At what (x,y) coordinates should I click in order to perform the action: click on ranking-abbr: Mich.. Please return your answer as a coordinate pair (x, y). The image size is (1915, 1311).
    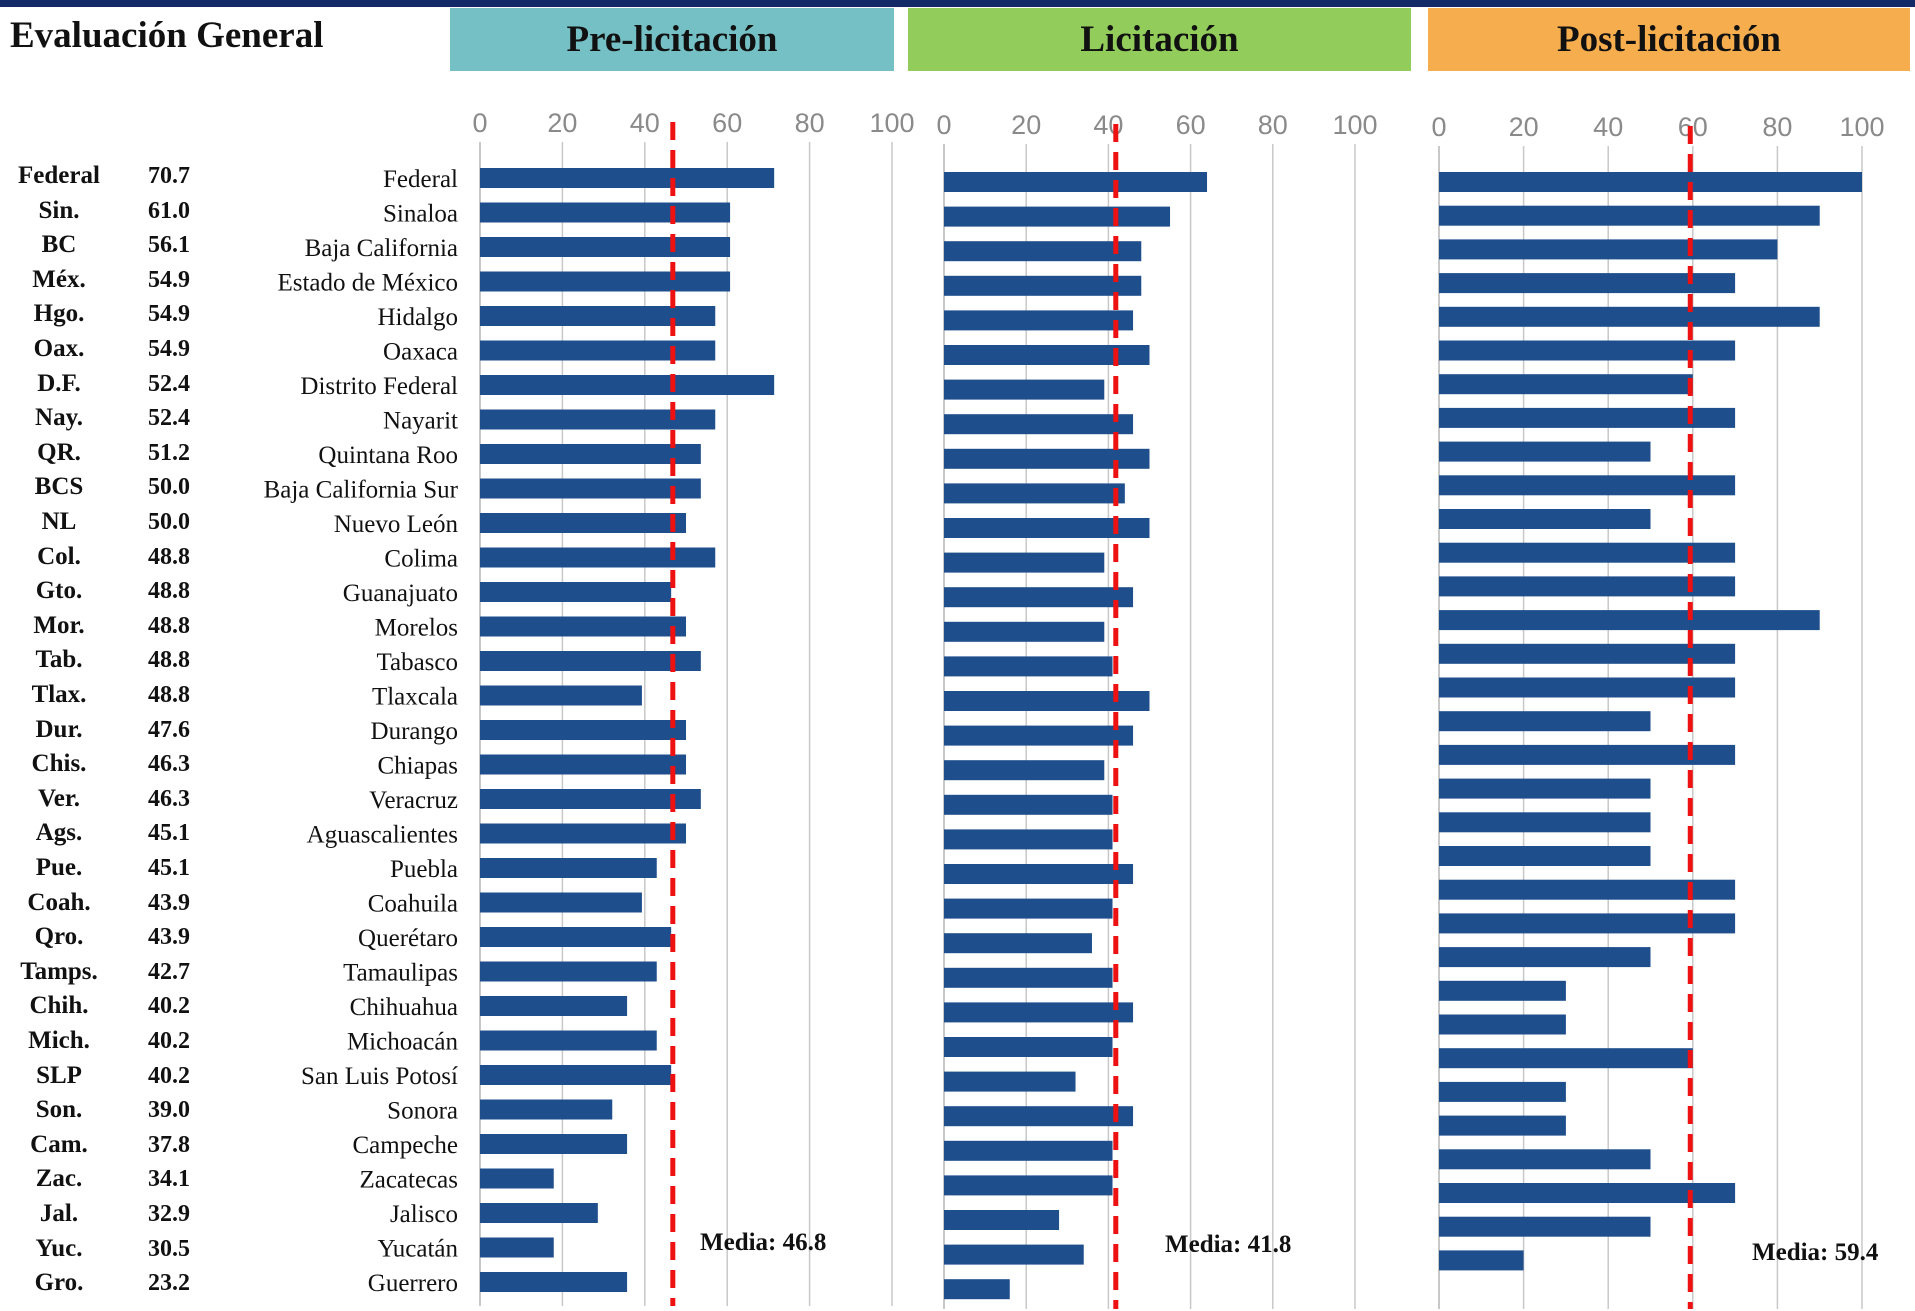
    Looking at the image, I should click on (59, 1040).